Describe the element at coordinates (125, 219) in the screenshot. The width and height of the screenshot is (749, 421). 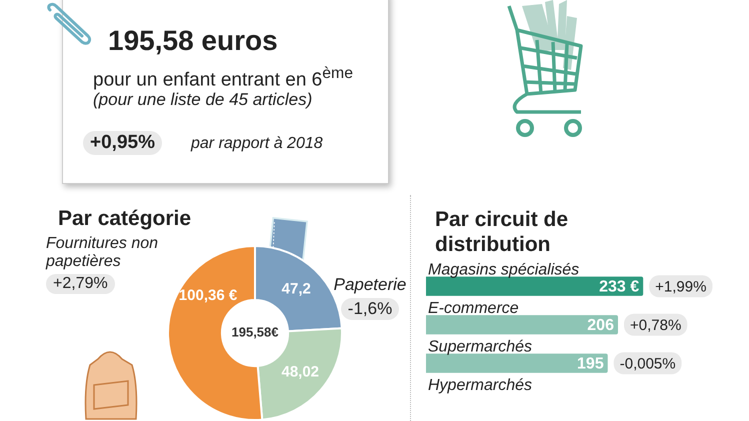
I see `chart-title: Par catégorie` at that location.